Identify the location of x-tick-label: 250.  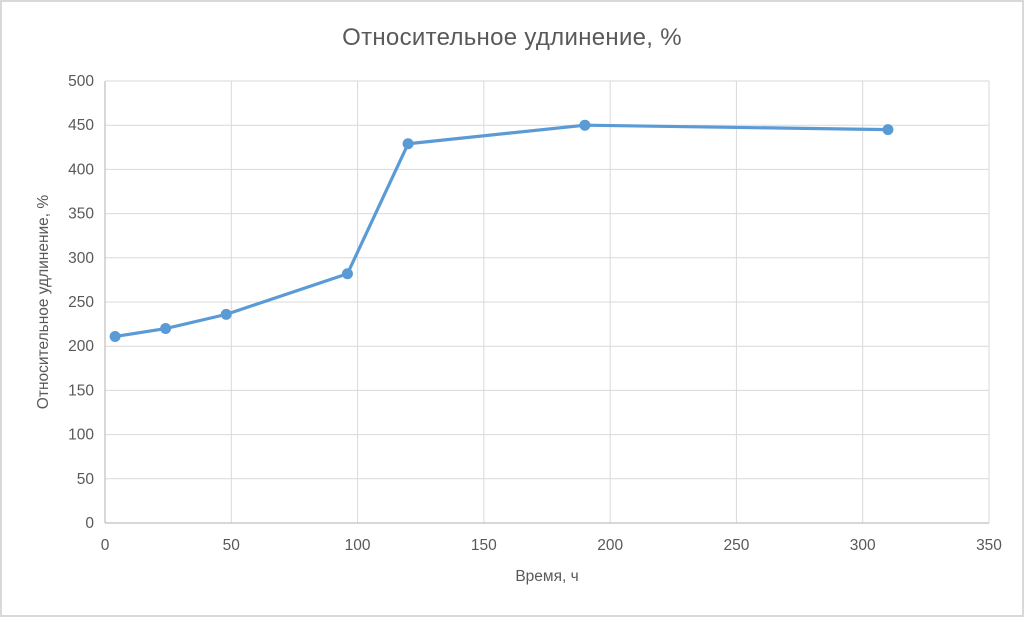
(736, 545).